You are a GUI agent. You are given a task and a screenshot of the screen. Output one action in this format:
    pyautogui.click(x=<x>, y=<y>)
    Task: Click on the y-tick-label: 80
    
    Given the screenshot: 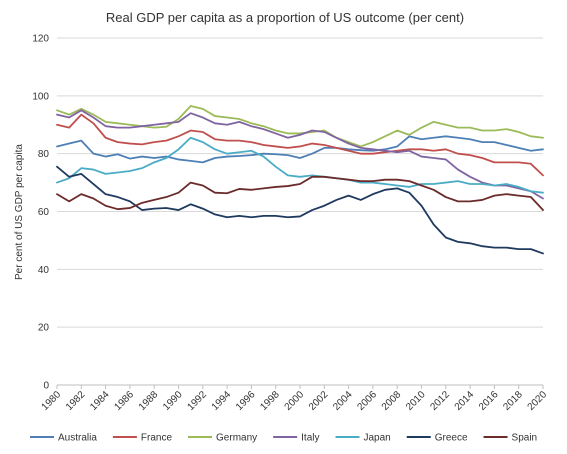 What is the action you would take?
    pyautogui.click(x=44, y=154)
    